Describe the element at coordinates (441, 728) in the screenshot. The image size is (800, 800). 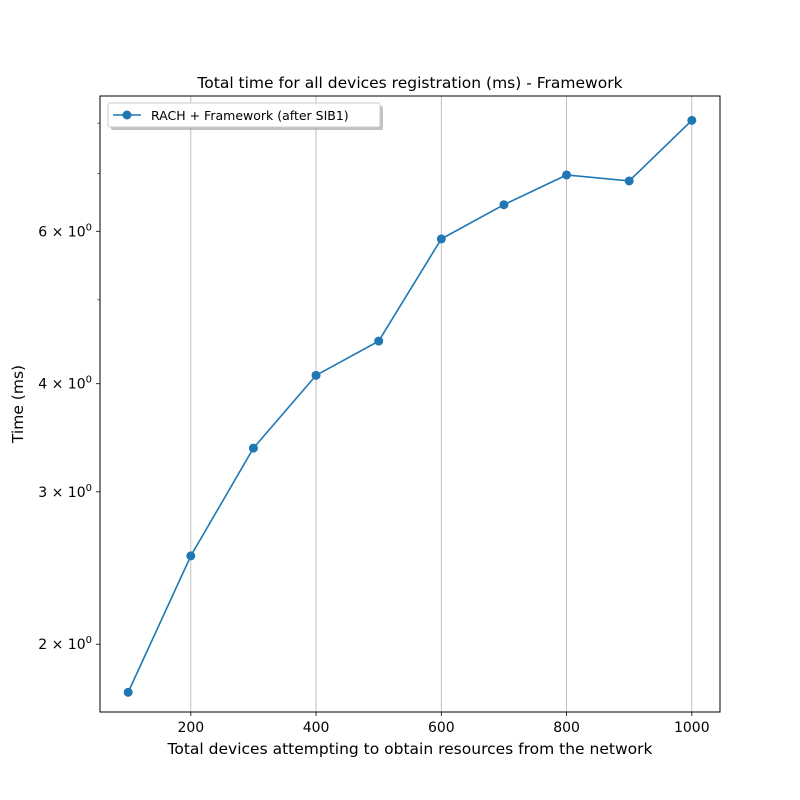
I see `x-tick-label: 600` at that location.